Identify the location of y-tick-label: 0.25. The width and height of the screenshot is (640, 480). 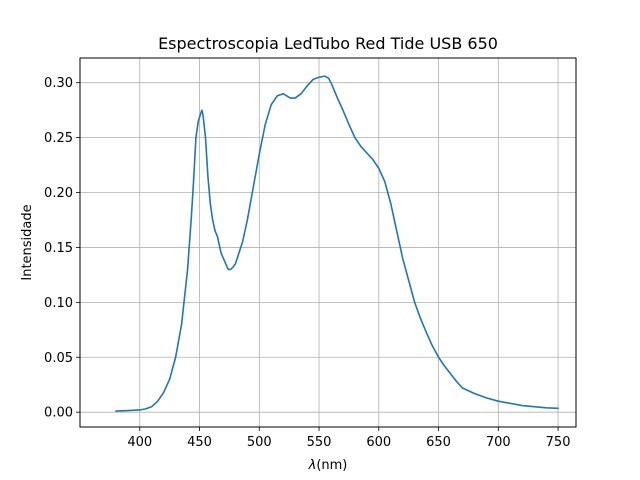
(58, 138).